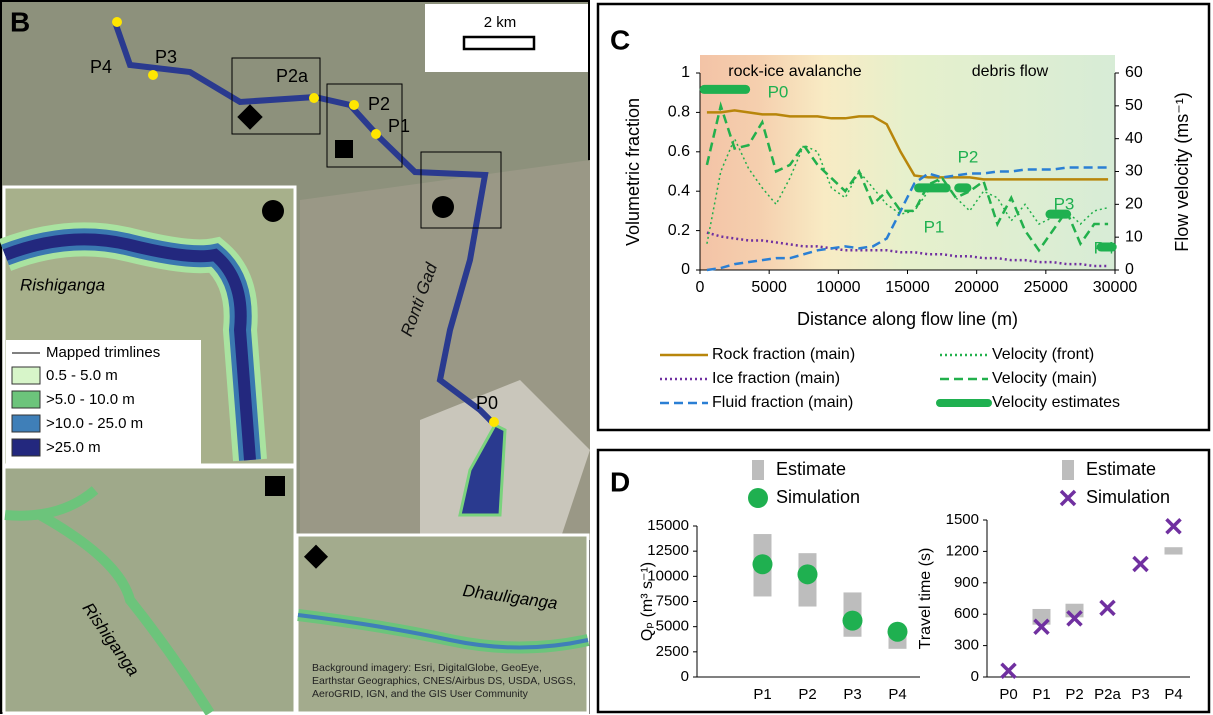 The width and height of the screenshot is (1213, 715). Describe the element at coordinates (1010, 71) in the screenshot. I see `region-label: debris flow` at that location.